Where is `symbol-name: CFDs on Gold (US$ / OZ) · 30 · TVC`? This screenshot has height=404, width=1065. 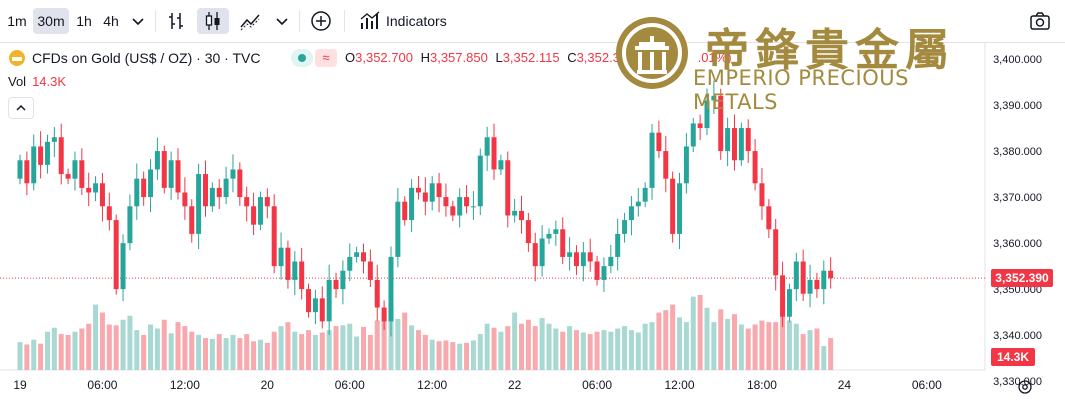
symbol-name: CFDs on Gold (US$ / OZ) · 30 · TVC is located at coordinates (146, 58).